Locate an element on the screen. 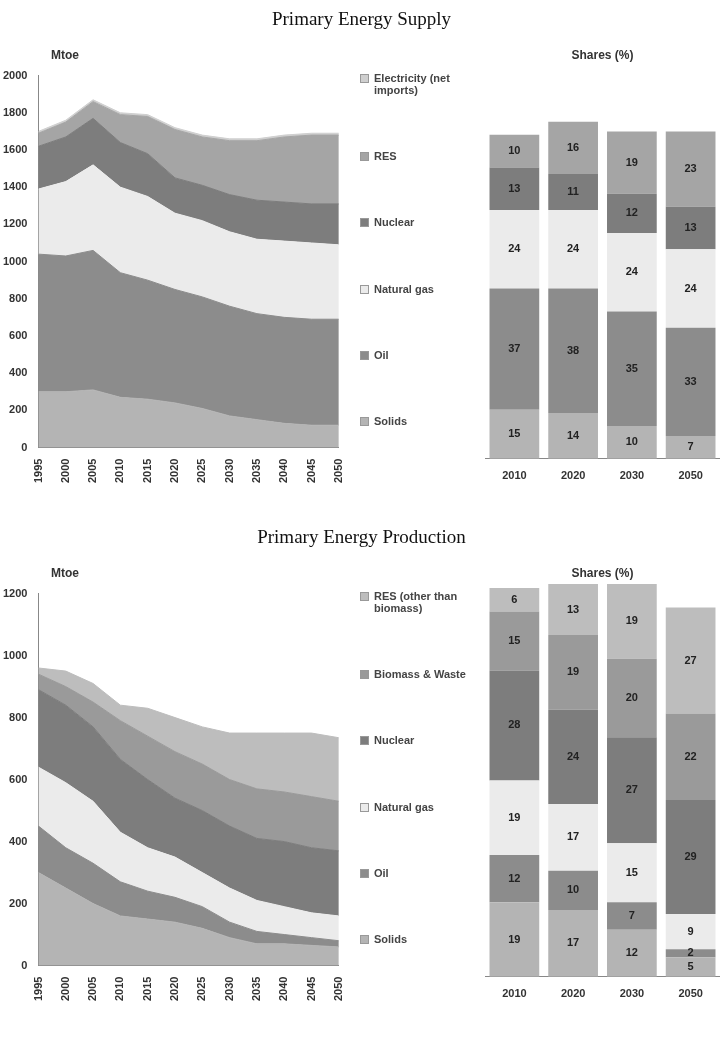 This screenshot has height=1037, width=723. data-label: 20 is located at coordinates (631, 696).